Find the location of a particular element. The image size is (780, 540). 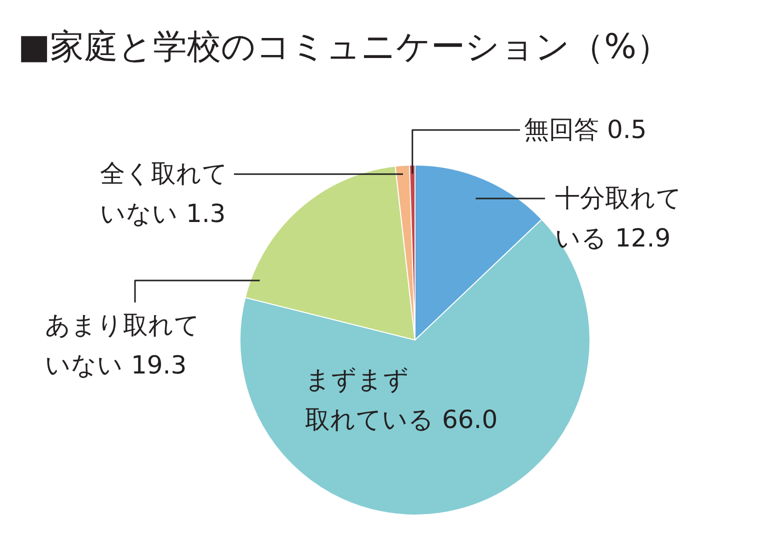

slice-label: まずまず取れている 66.0 is located at coordinates (401, 399).